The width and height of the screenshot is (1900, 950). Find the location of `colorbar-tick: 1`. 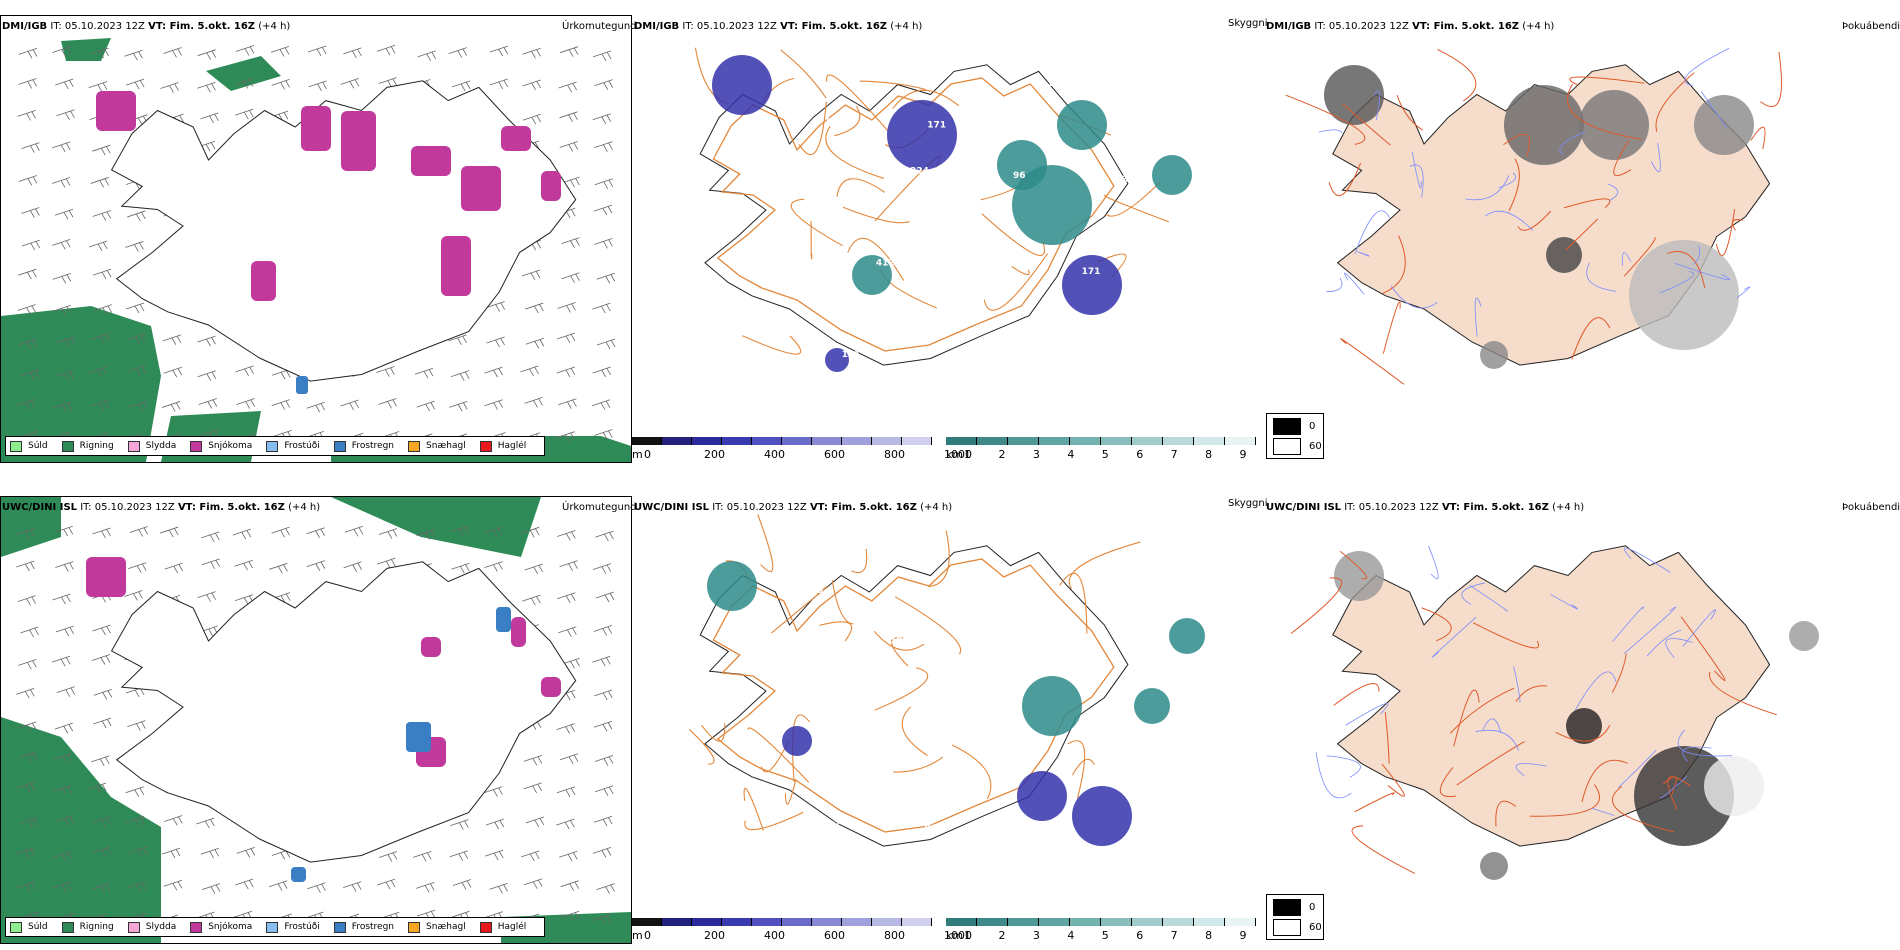

colorbar-tick: 1 is located at coordinates (967, 935).